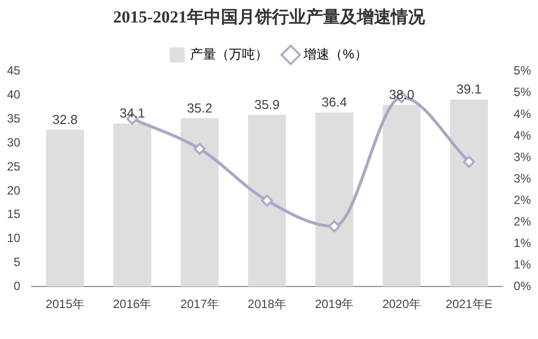  Describe the element at coordinates (65, 119) in the screenshot. I see `data-label: 32.8` at that location.